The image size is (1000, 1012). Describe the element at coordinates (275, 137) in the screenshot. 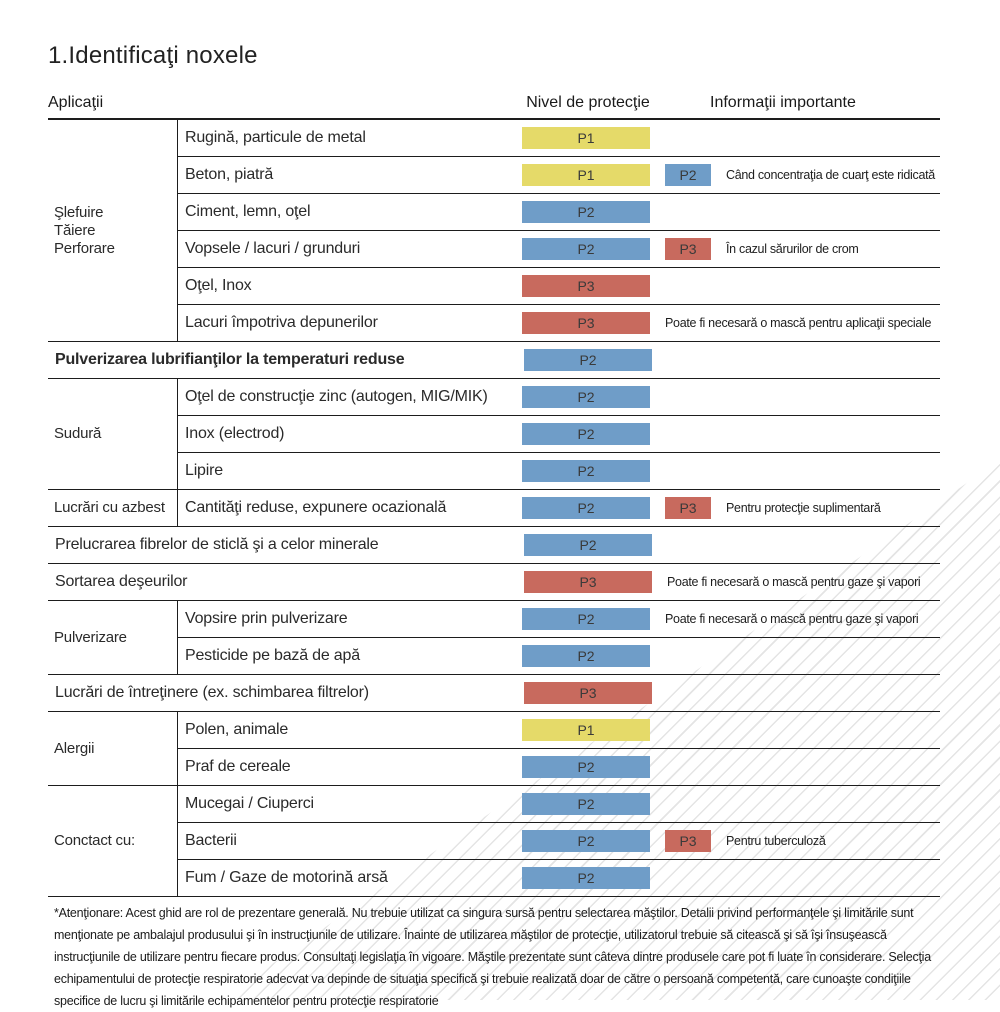

I see `row-label: Rugină, particule de metal` at that location.